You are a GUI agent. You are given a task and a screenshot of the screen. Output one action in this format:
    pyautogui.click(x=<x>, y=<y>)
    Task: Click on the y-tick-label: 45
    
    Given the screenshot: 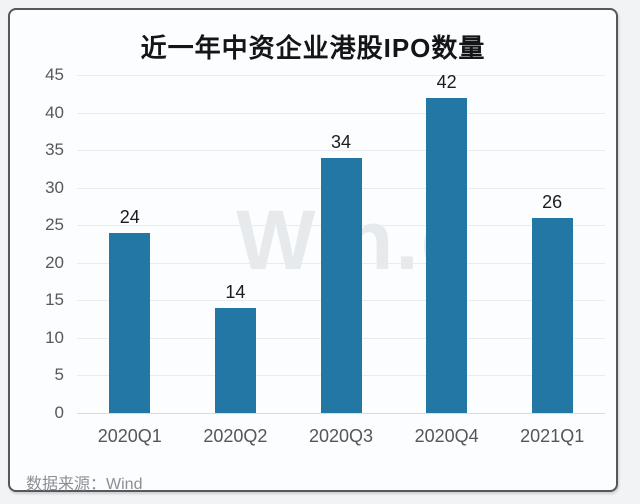 What is the action you would take?
    pyautogui.click(x=54, y=74)
    